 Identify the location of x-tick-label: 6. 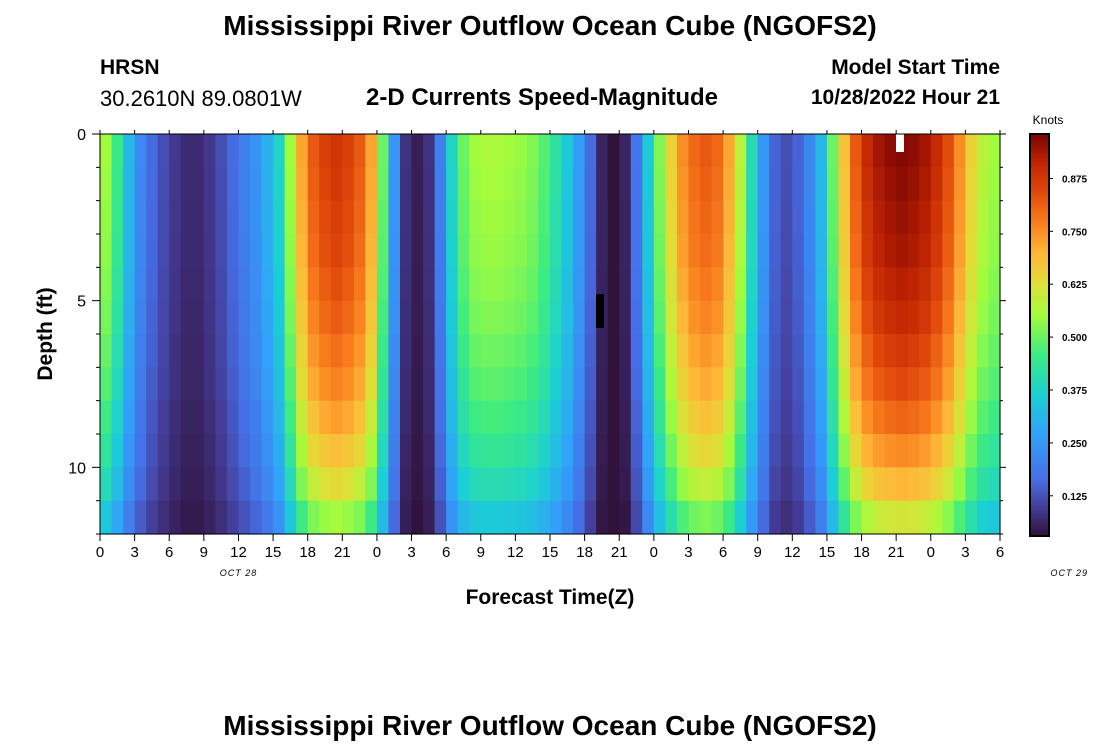
(446, 552).